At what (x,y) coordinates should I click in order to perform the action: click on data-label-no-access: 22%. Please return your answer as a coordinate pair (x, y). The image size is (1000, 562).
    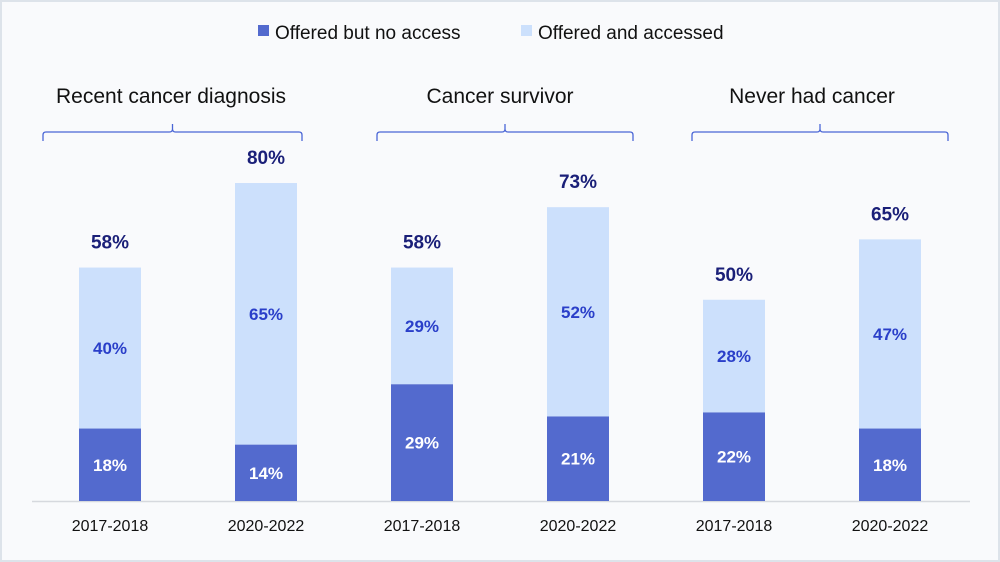
    Looking at the image, I should click on (734, 457).